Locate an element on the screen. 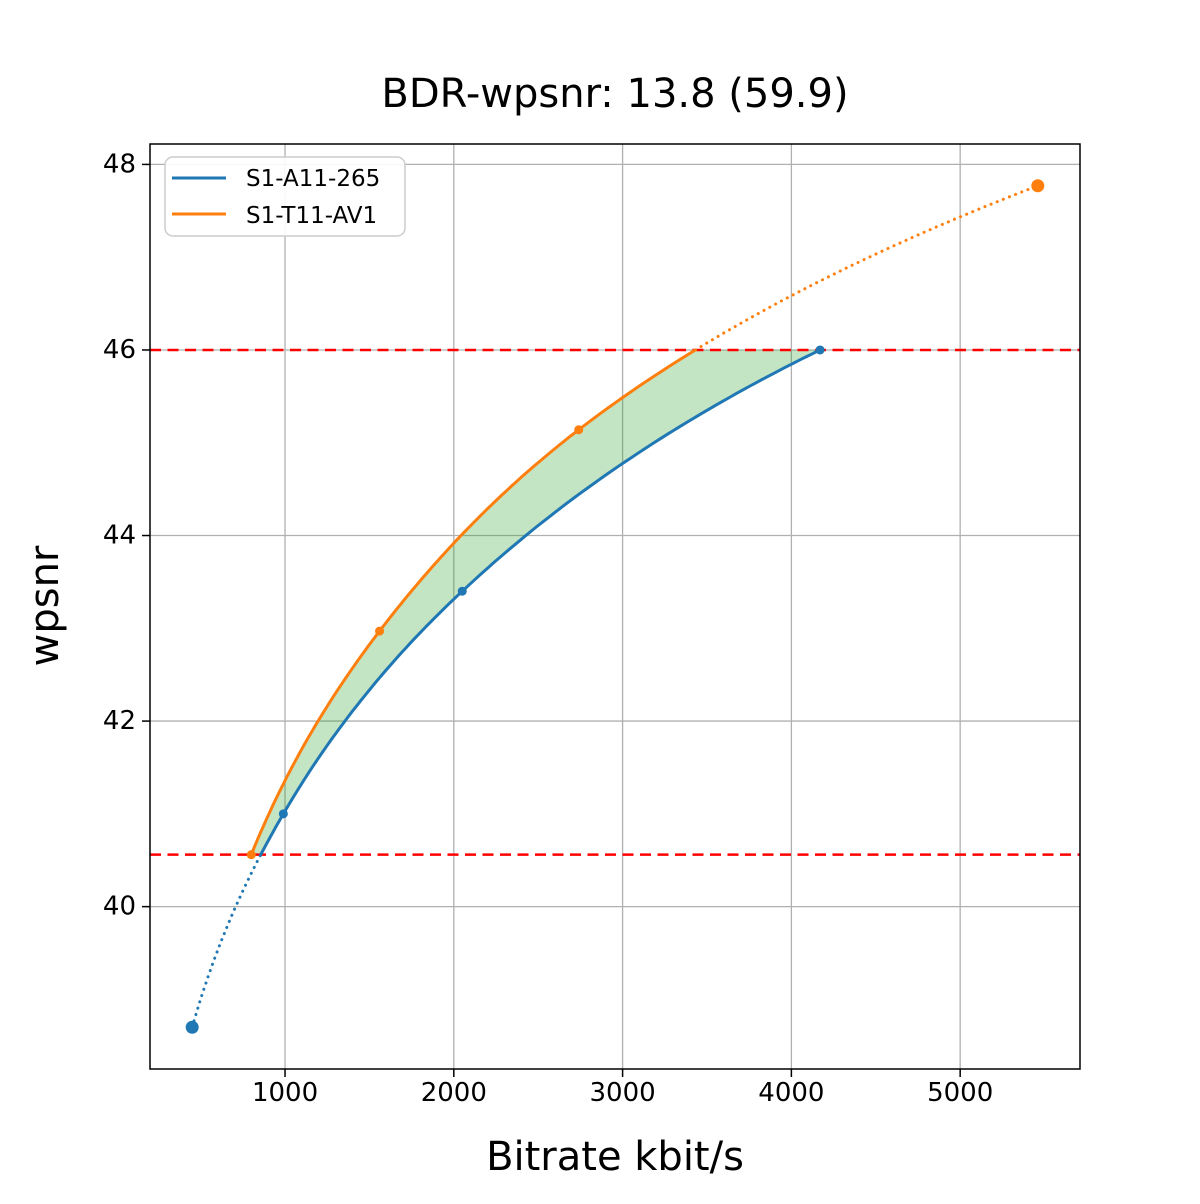 The width and height of the screenshot is (1200, 1204). x-axis-label: Bitrate kbit/s is located at coordinates (615, 1157).